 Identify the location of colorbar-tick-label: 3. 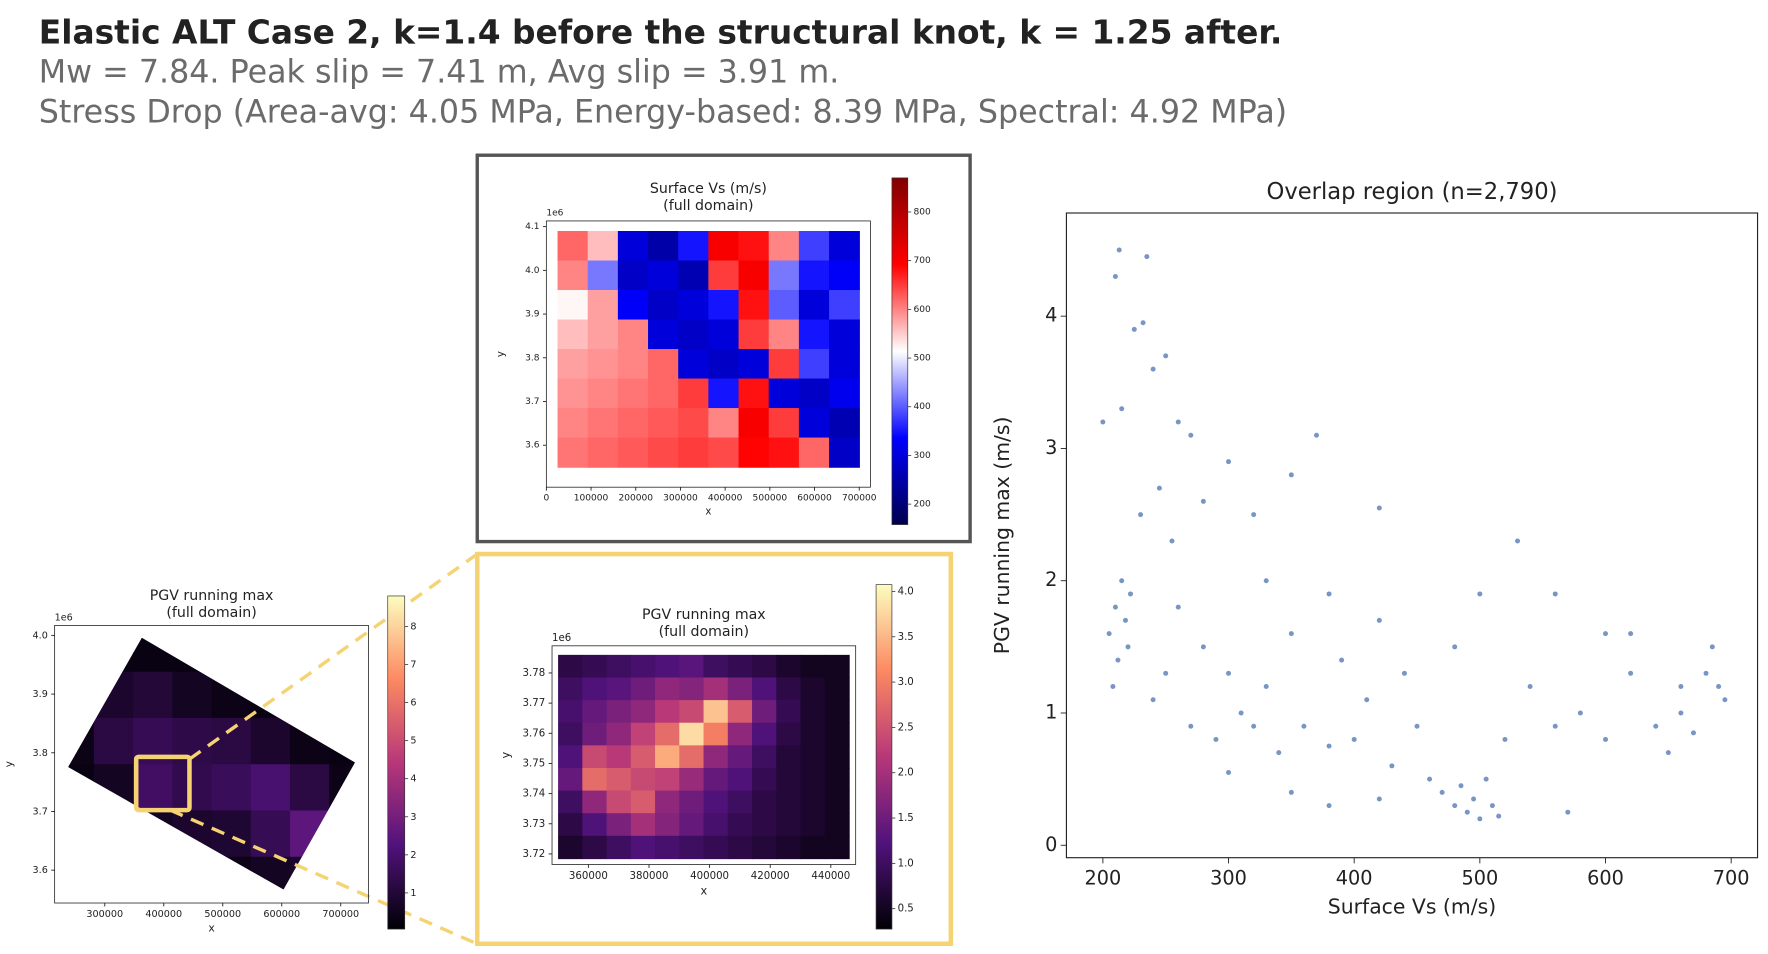
(413, 817).